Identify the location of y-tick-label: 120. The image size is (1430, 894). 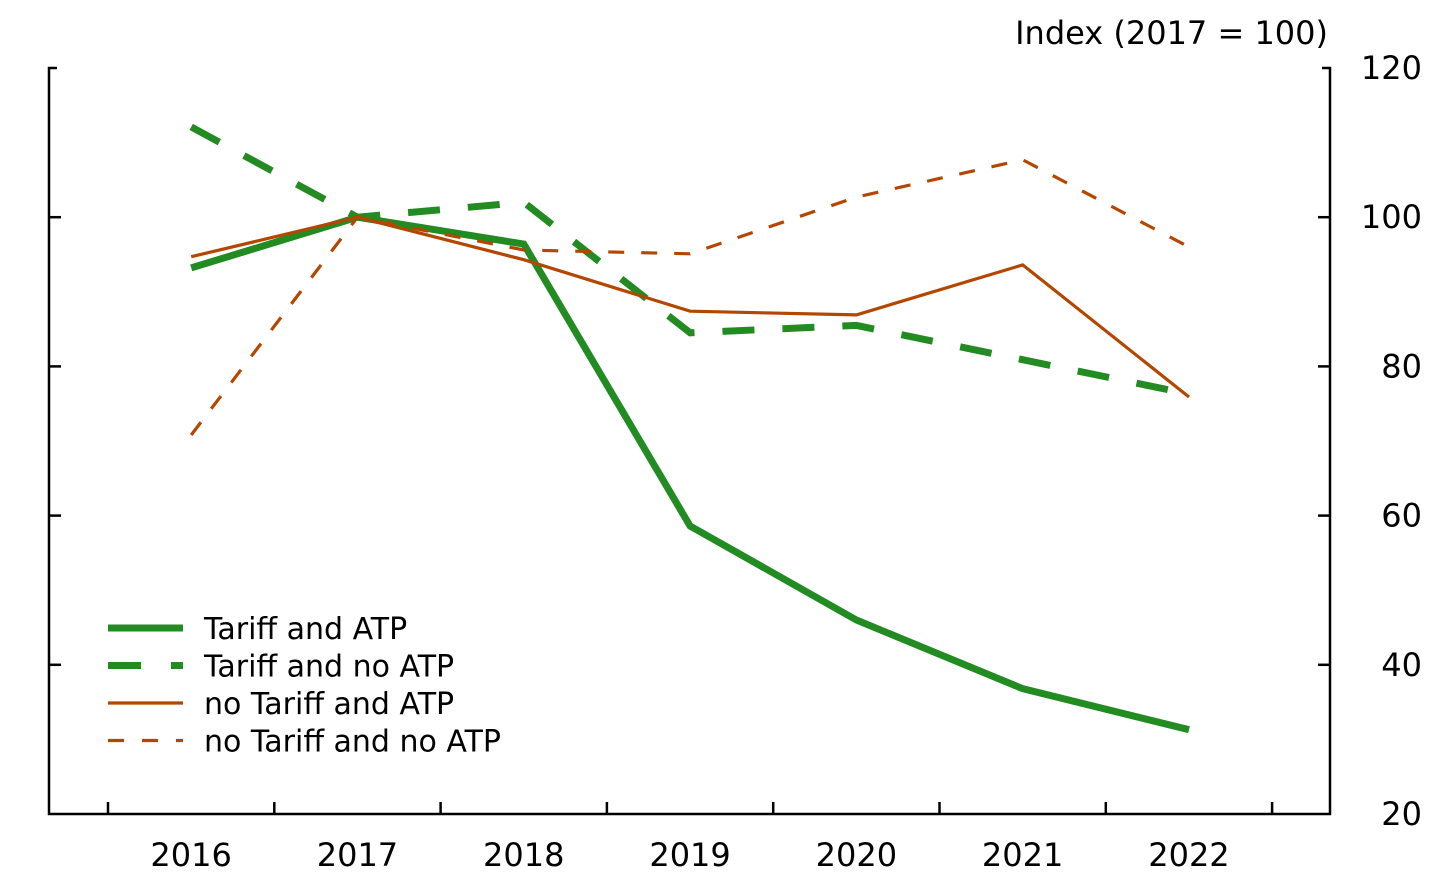
(1391, 68).